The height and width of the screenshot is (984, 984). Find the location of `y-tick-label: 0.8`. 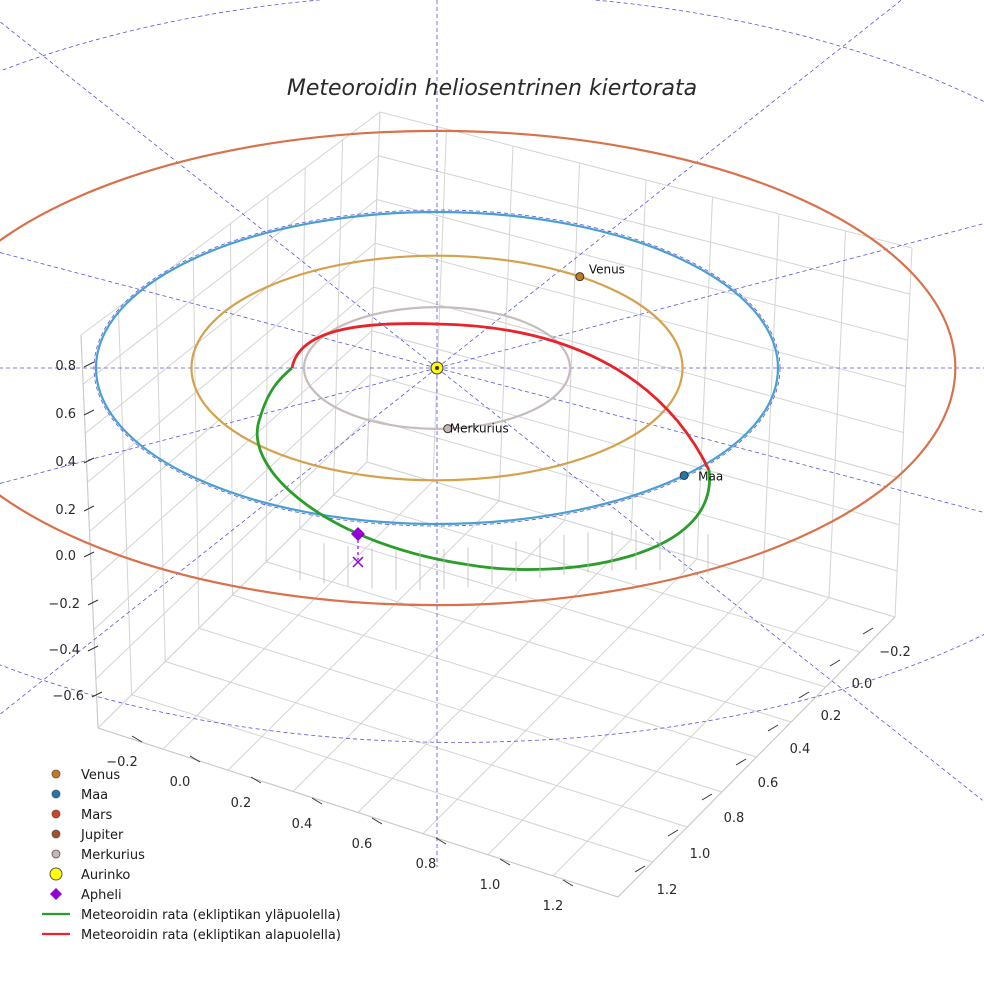

y-tick-label: 0.8 is located at coordinates (734, 818).